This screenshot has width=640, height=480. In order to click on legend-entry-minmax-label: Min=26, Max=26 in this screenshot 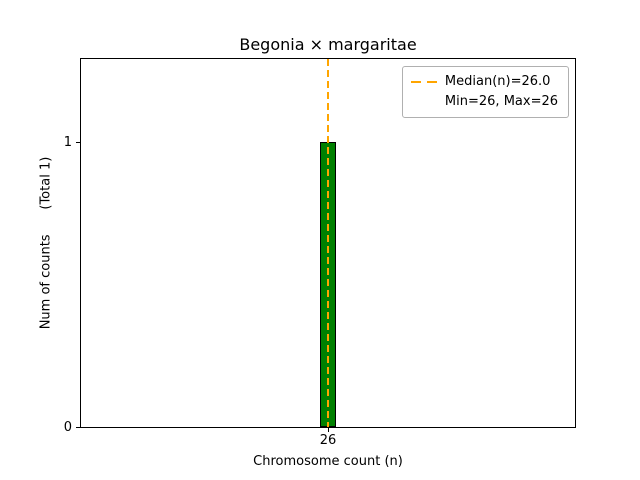, I will do `click(501, 101)`.